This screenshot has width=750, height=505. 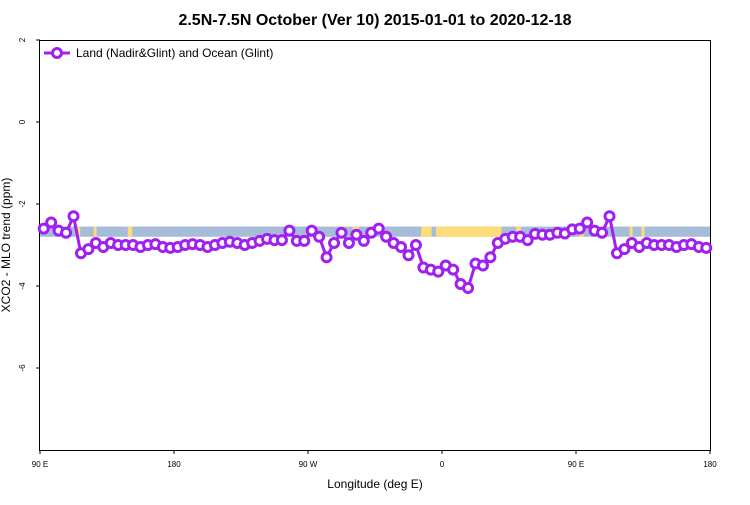 I want to click on y-axis: 2 0 -2 -4 -6, so click(x=29, y=204).